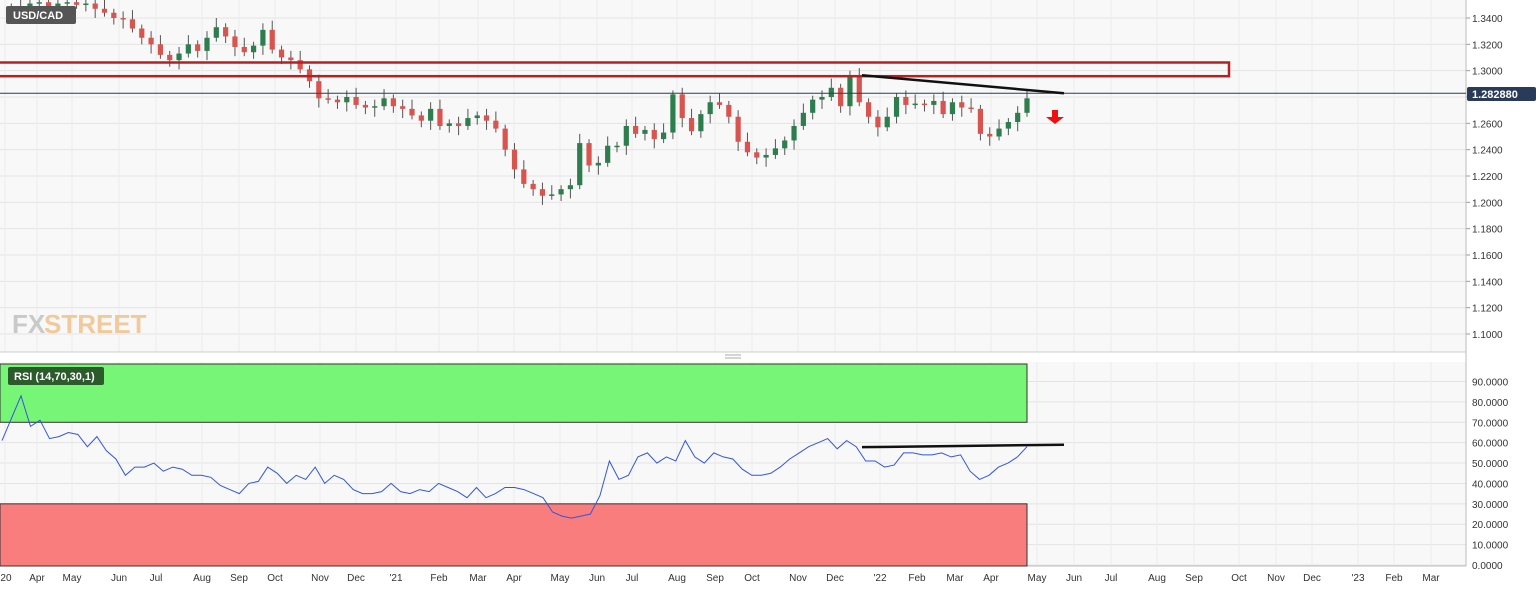 Image resolution: width=1536 pixels, height=594 pixels. I want to click on time-tick-label: '23, so click(1357, 578).